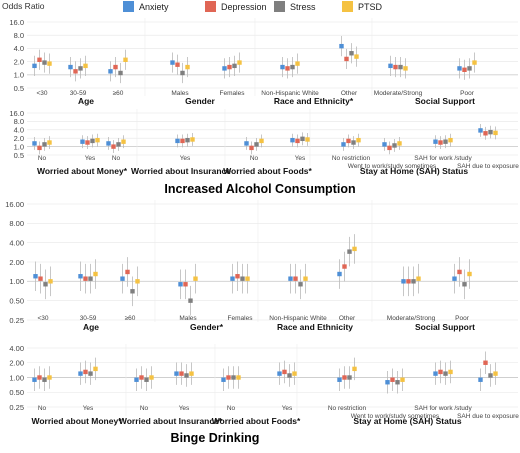 Image resolution: width=520 pixels, height=453 pixels. What do you see at coordinates (16, 262) in the screenshot?
I see `y-tick-label: 2.00` at bounding box center [16, 262].